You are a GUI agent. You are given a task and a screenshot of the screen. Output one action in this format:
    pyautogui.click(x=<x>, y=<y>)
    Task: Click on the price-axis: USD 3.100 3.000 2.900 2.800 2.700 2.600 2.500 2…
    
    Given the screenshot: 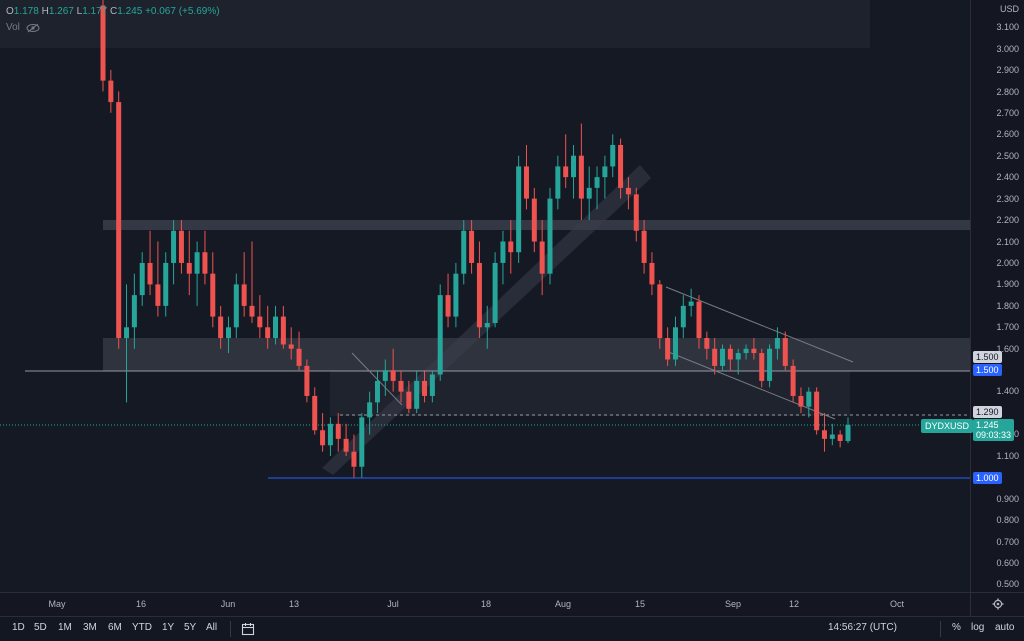 What is the action you would take?
    pyautogui.click(x=997, y=296)
    